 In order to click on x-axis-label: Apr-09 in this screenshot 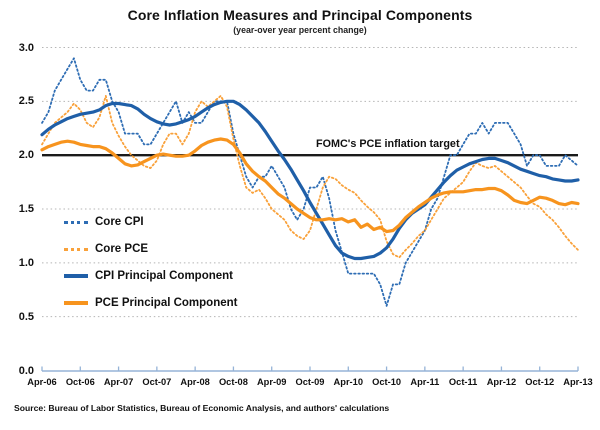, I will do `click(271, 382)`.